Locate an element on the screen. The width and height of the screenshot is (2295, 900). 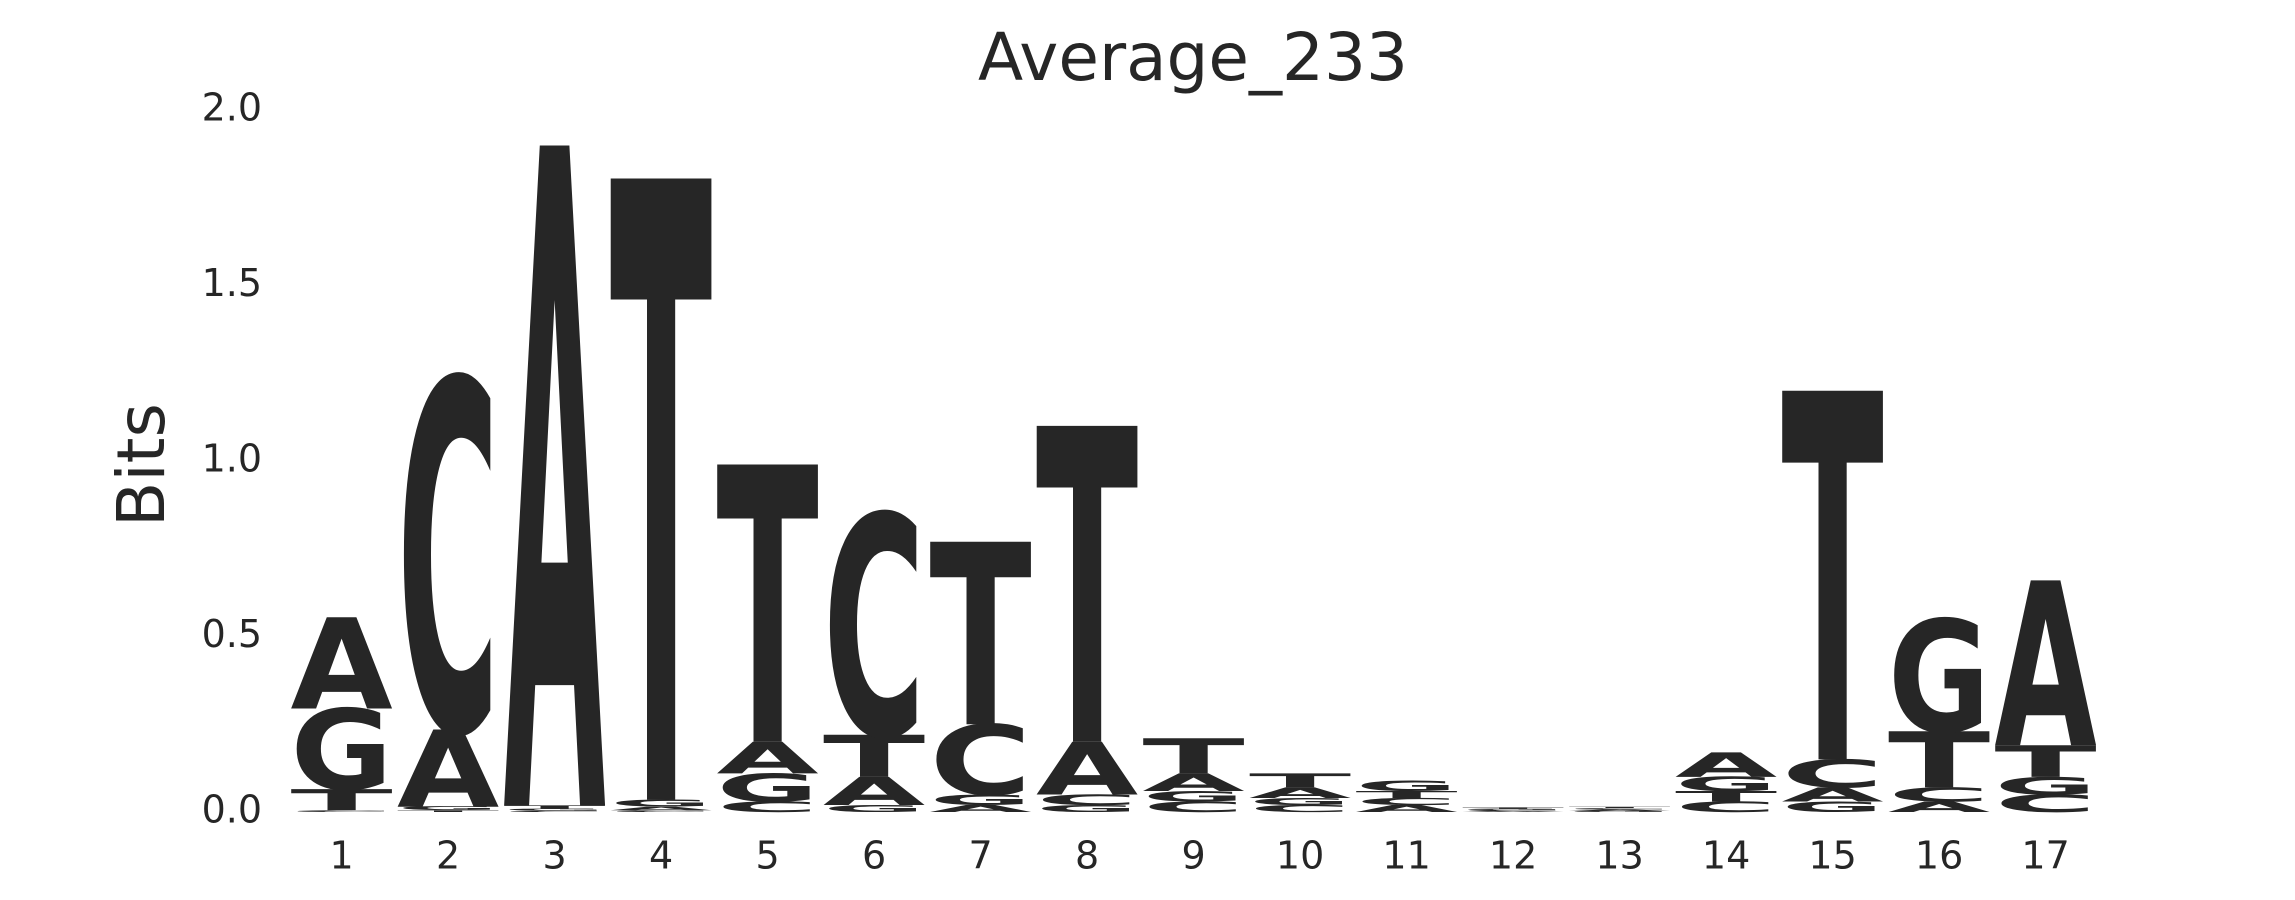
x-tick-label: 3 is located at coordinates (555, 856).